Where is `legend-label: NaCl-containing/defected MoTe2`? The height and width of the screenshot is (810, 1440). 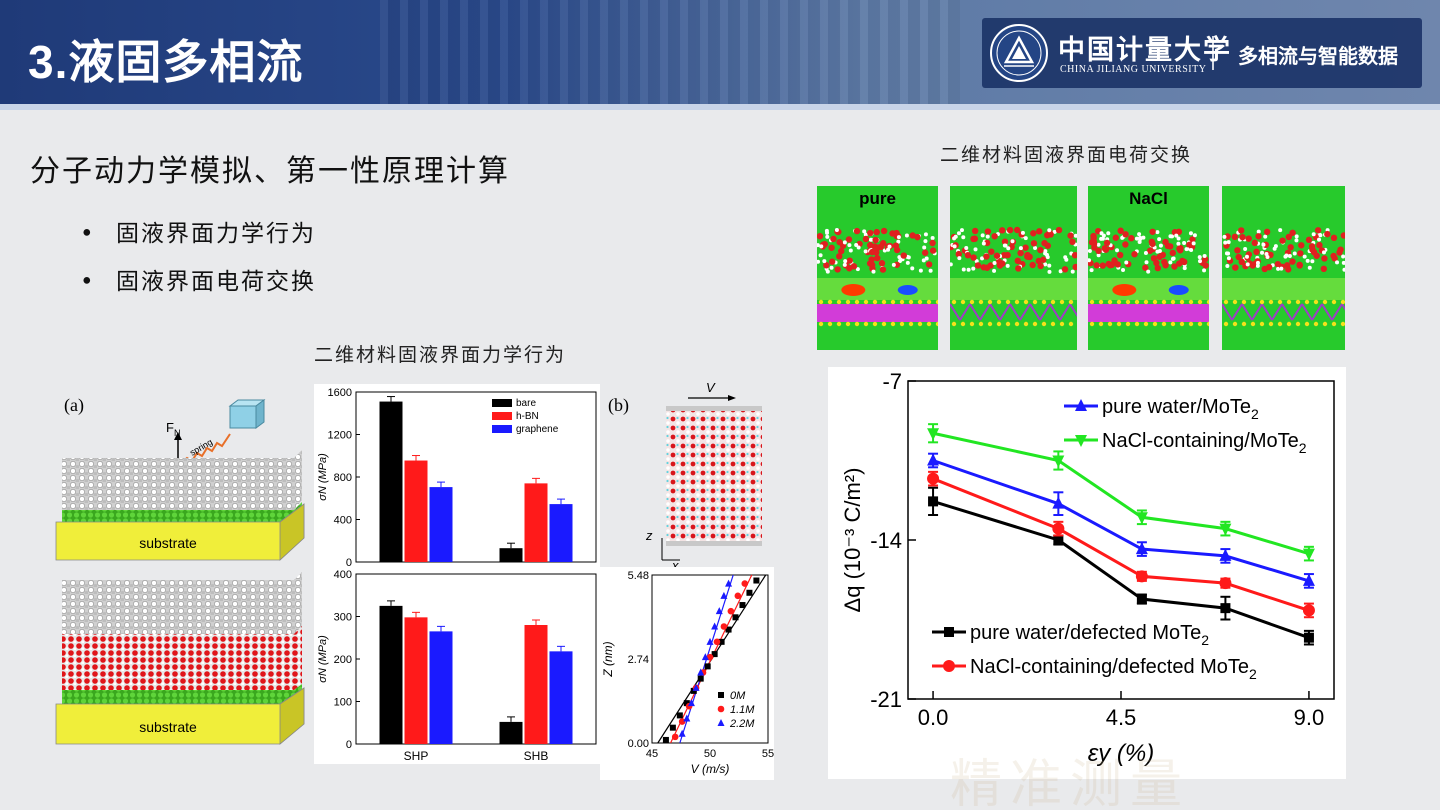 legend-label: NaCl-containing/defected MoTe2 is located at coordinates (1113, 669).